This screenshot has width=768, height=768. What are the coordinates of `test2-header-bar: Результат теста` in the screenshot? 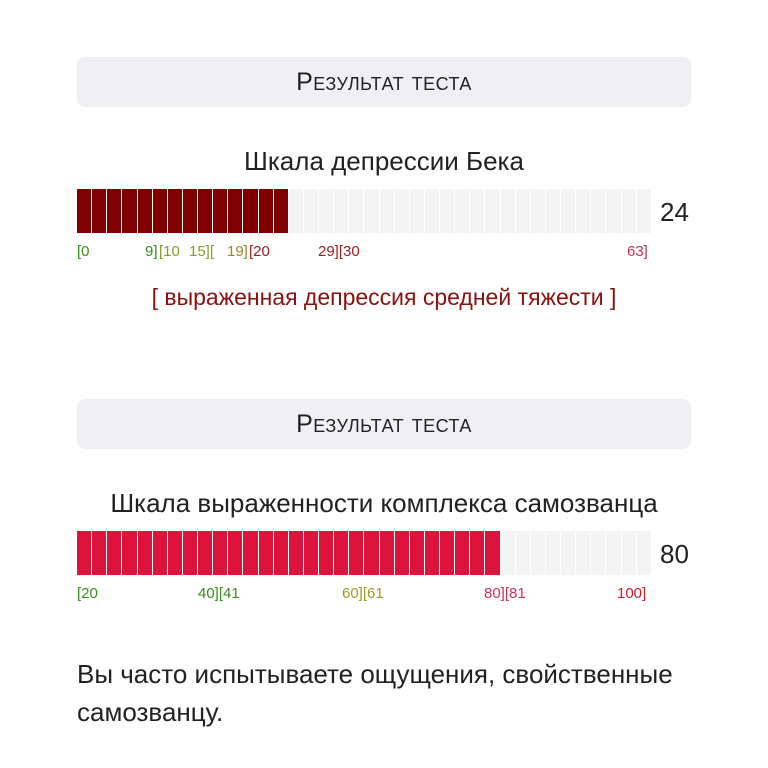 It's located at (384, 424).